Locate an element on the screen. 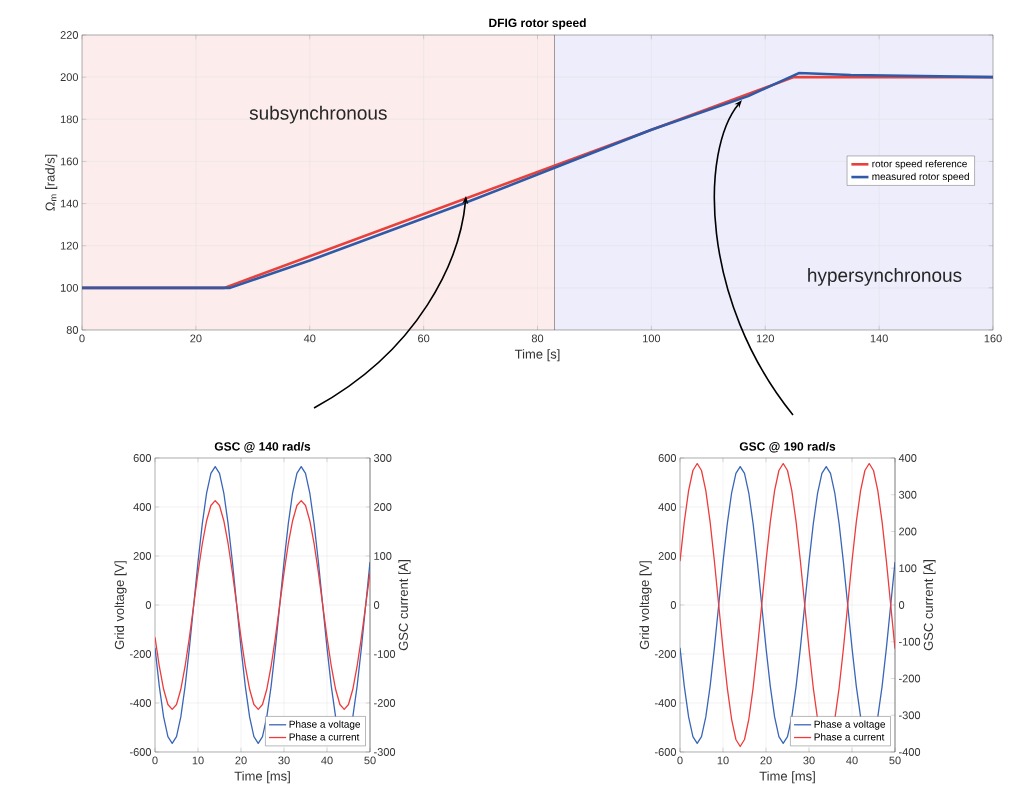 Image resolution: width=1012 pixels, height=800 pixels. band-label: hypersynchronous is located at coordinates (885, 277).